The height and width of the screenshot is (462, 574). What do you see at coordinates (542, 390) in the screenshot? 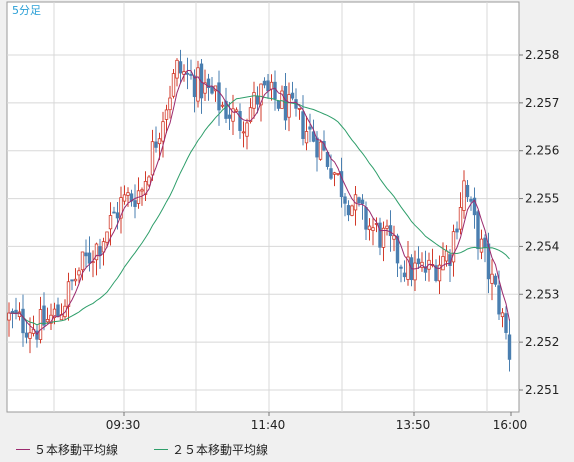
I see `y-tick-label: 2.251` at bounding box center [542, 390].